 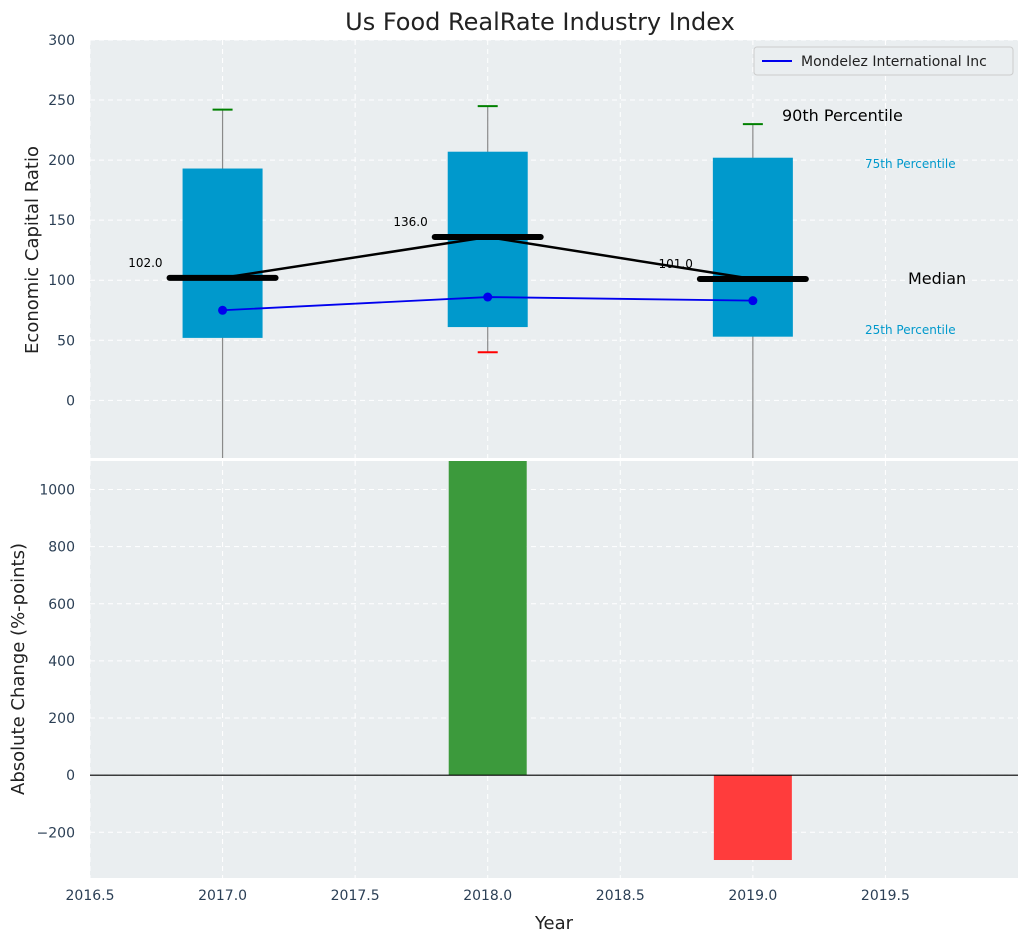 What do you see at coordinates (937, 278) in the screenshot?
I see `annotation-median: Median` at bounding box center [937, 278].